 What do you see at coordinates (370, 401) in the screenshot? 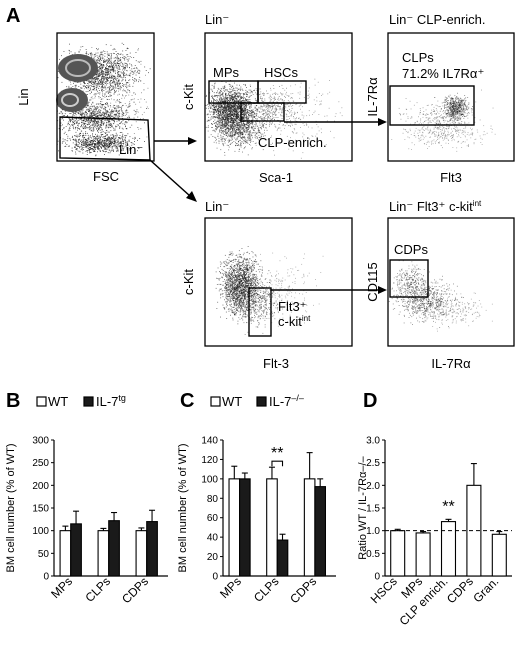
I see `panel-letter-d: D` at bounding box center [370, 401].